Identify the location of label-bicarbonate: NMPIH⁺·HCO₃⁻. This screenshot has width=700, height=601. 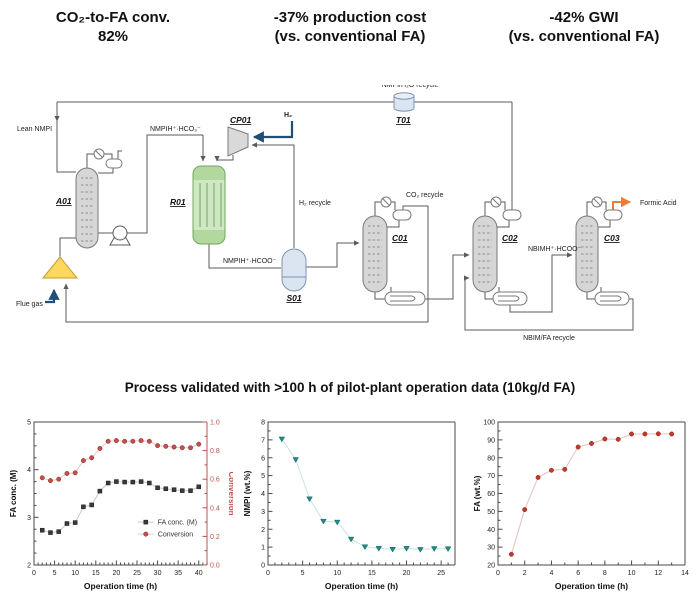
(175, 129).